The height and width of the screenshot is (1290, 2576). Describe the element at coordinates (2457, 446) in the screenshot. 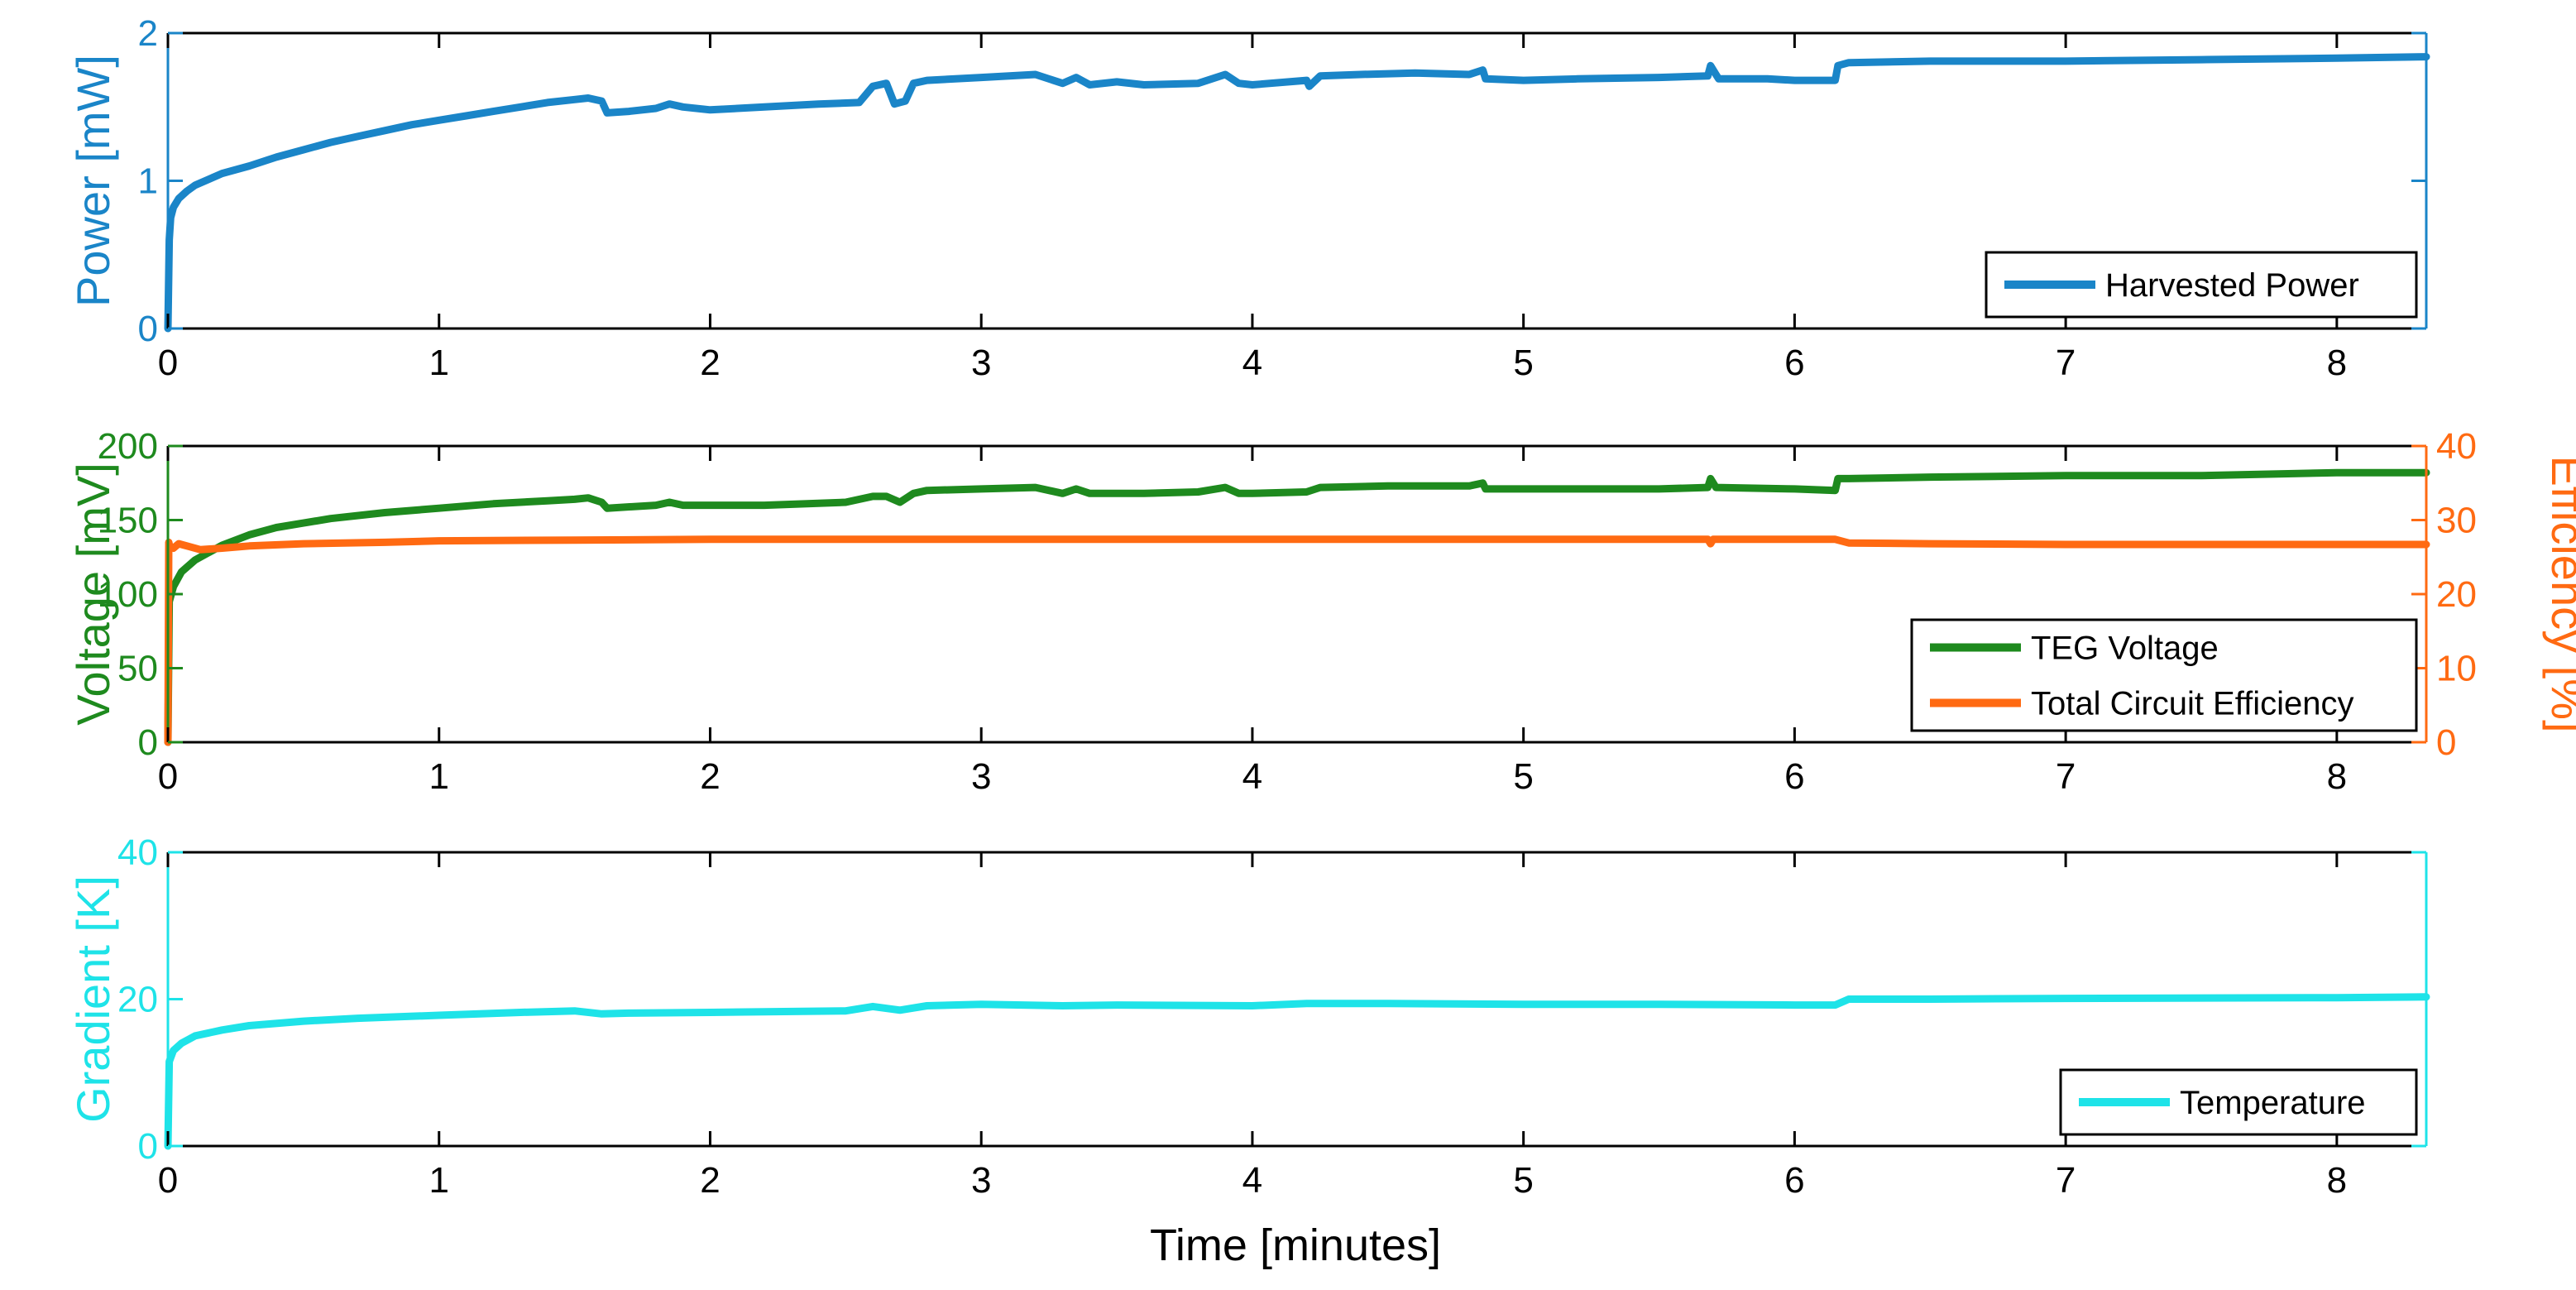

I see `y-right-tick-label: 40` at that location.